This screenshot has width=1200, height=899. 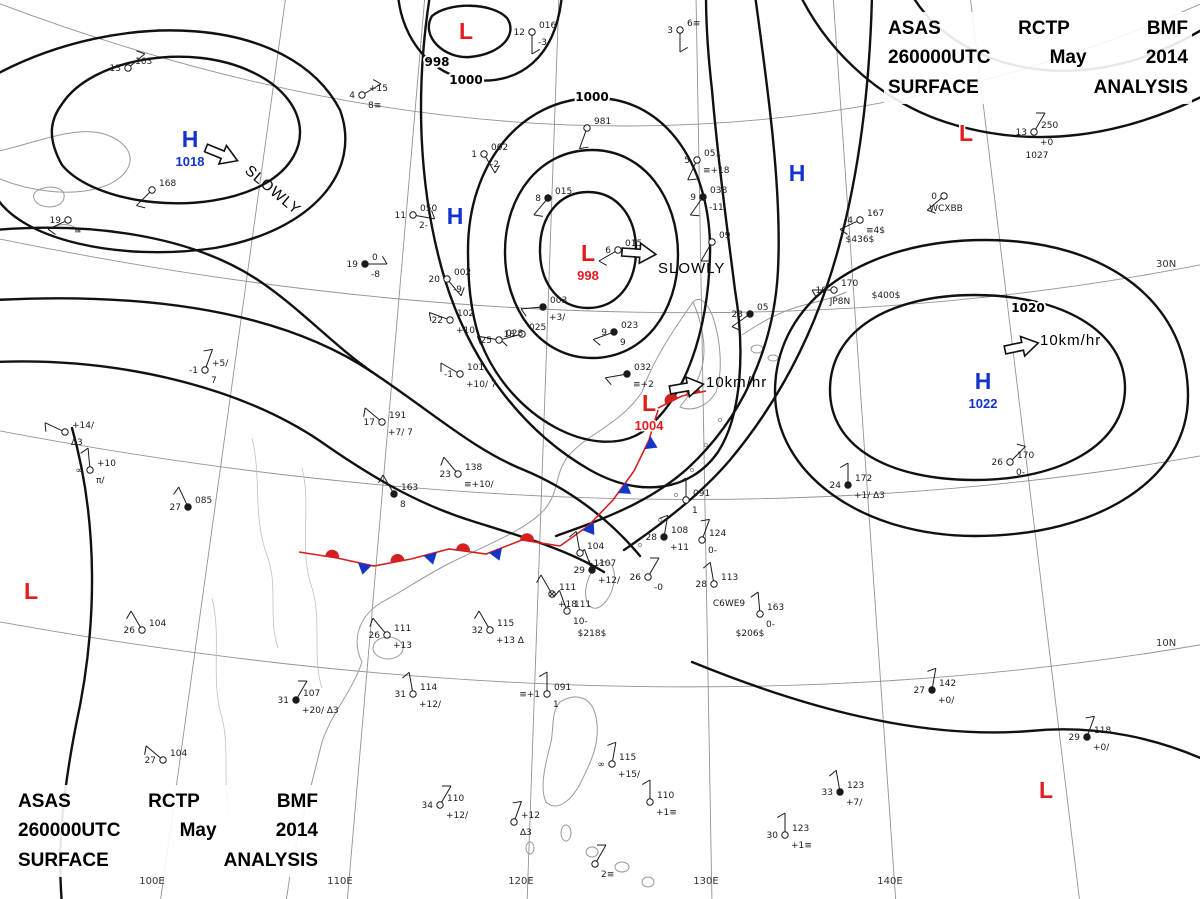 I want to click on station-plot: 09, so click(x=715, y=246).